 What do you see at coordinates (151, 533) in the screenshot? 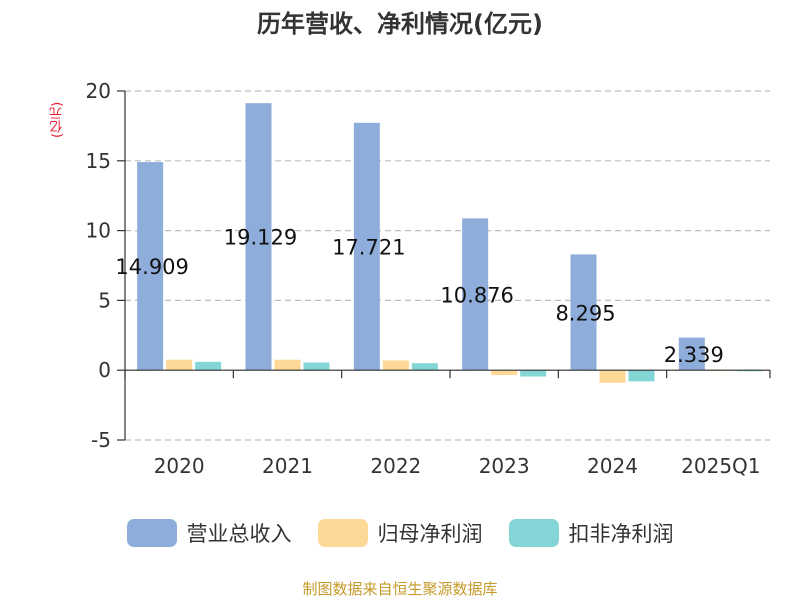
I see `legend-swatch-revenue` at bounding box center [151, 533].